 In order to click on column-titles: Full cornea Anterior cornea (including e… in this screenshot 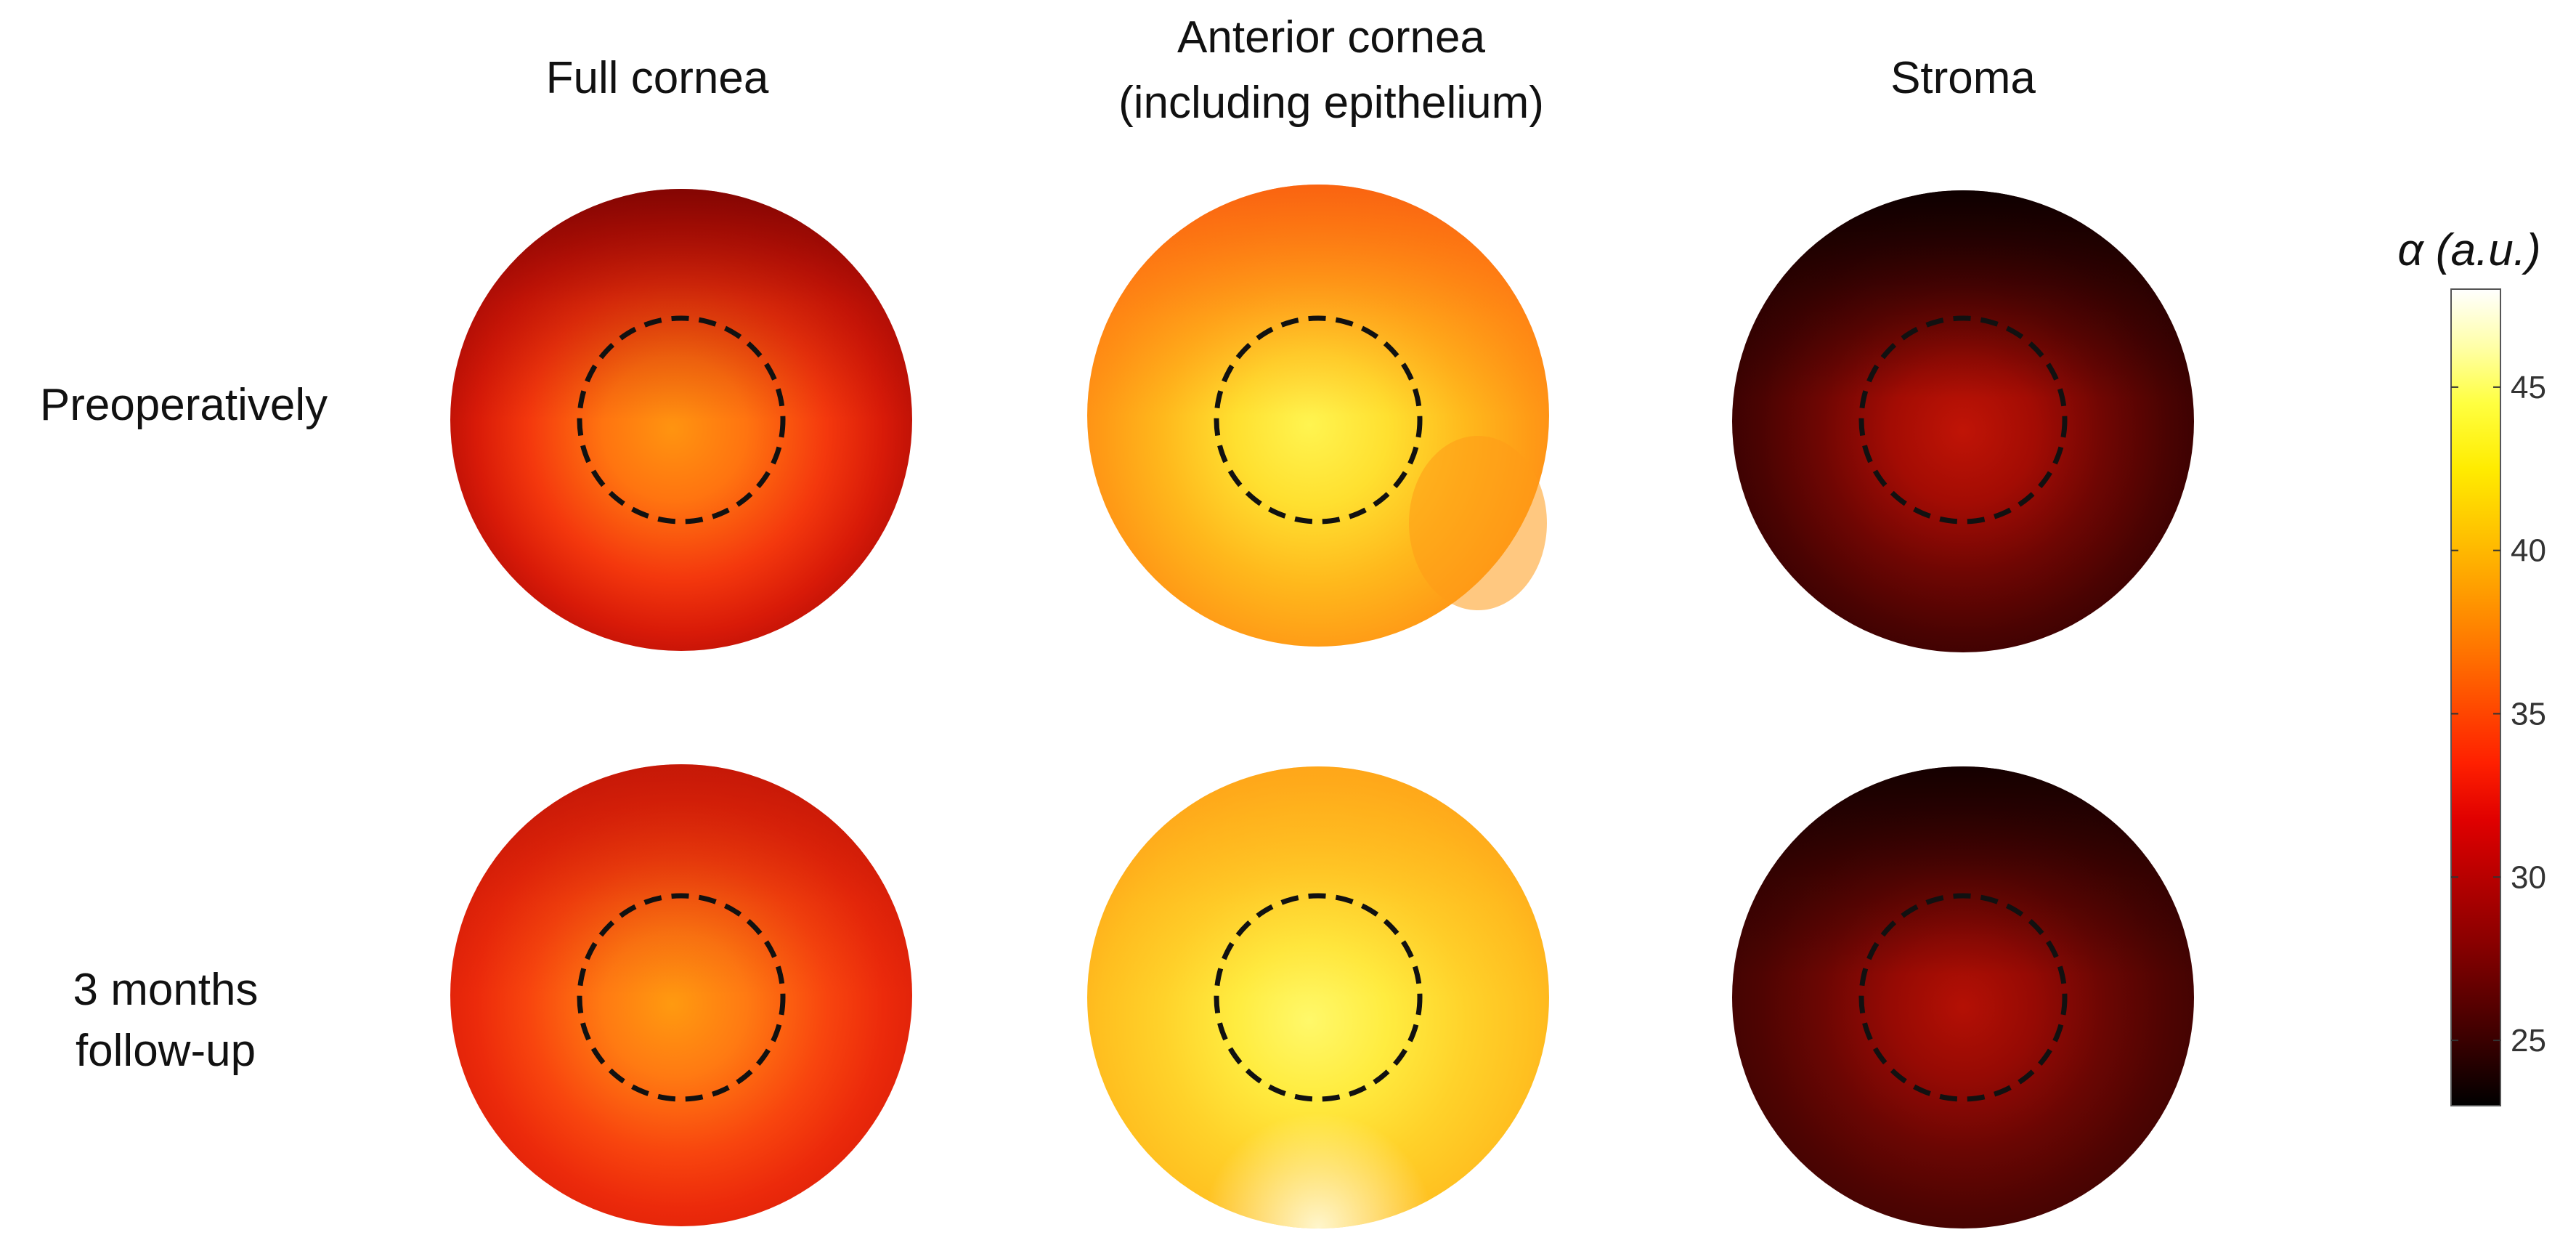, I will do `click(1291, 70)`.